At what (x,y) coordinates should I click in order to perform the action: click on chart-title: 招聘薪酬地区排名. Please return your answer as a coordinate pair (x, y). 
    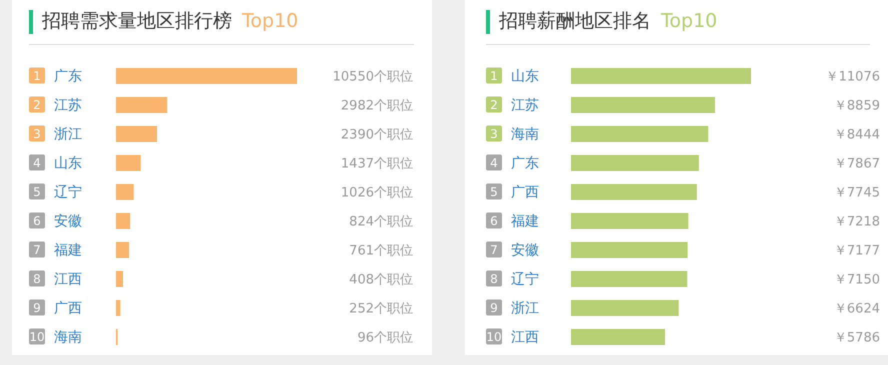
    Looking at the image, I should click on (575, 21).